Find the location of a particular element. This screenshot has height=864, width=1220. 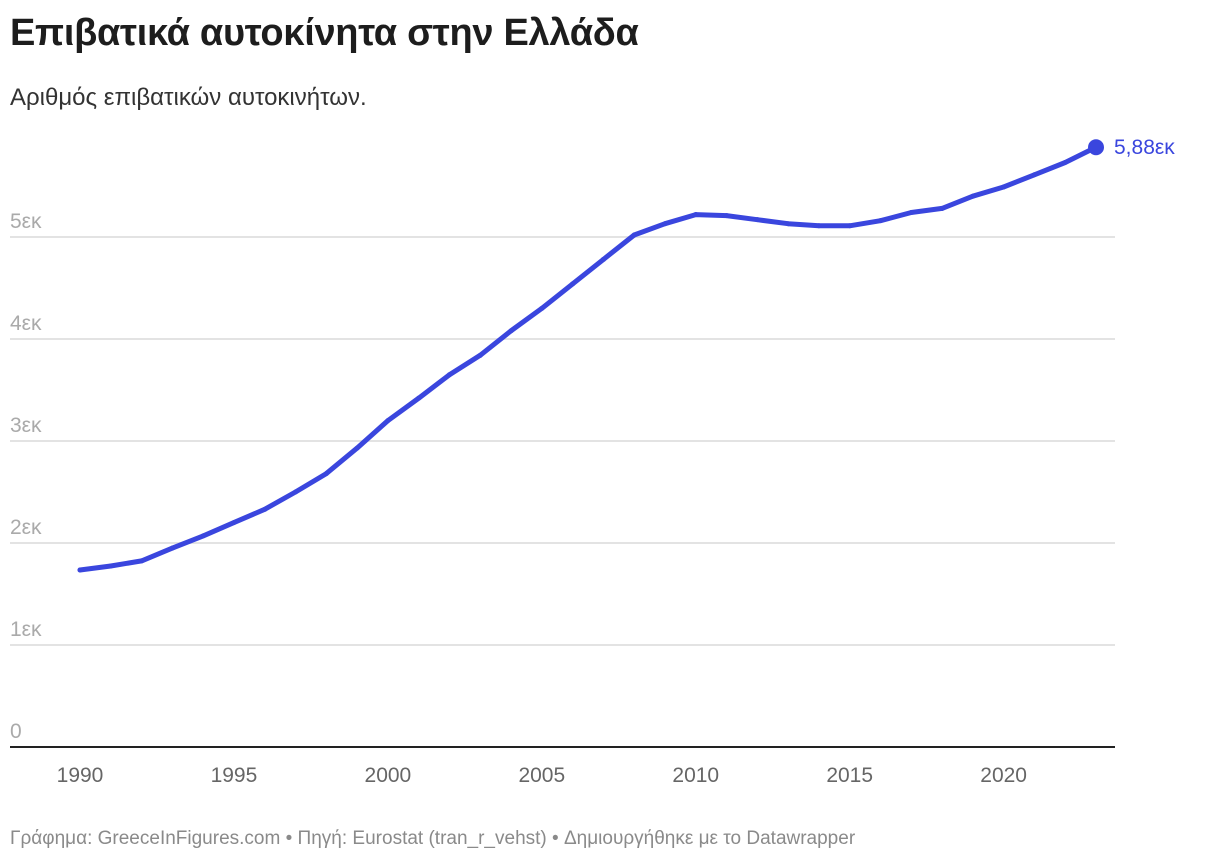

y-tick-label: 4εκ is located at coordinates (26, 323).